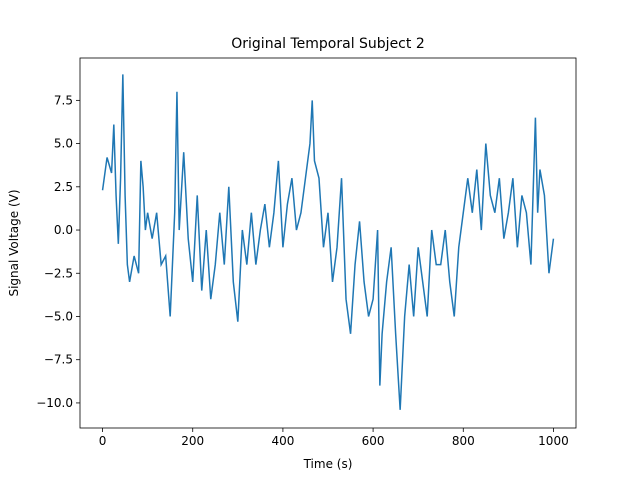 The image size is (640, 484). I want to click on chart-title: Original Temporal Subject 2, so click(327, 44).